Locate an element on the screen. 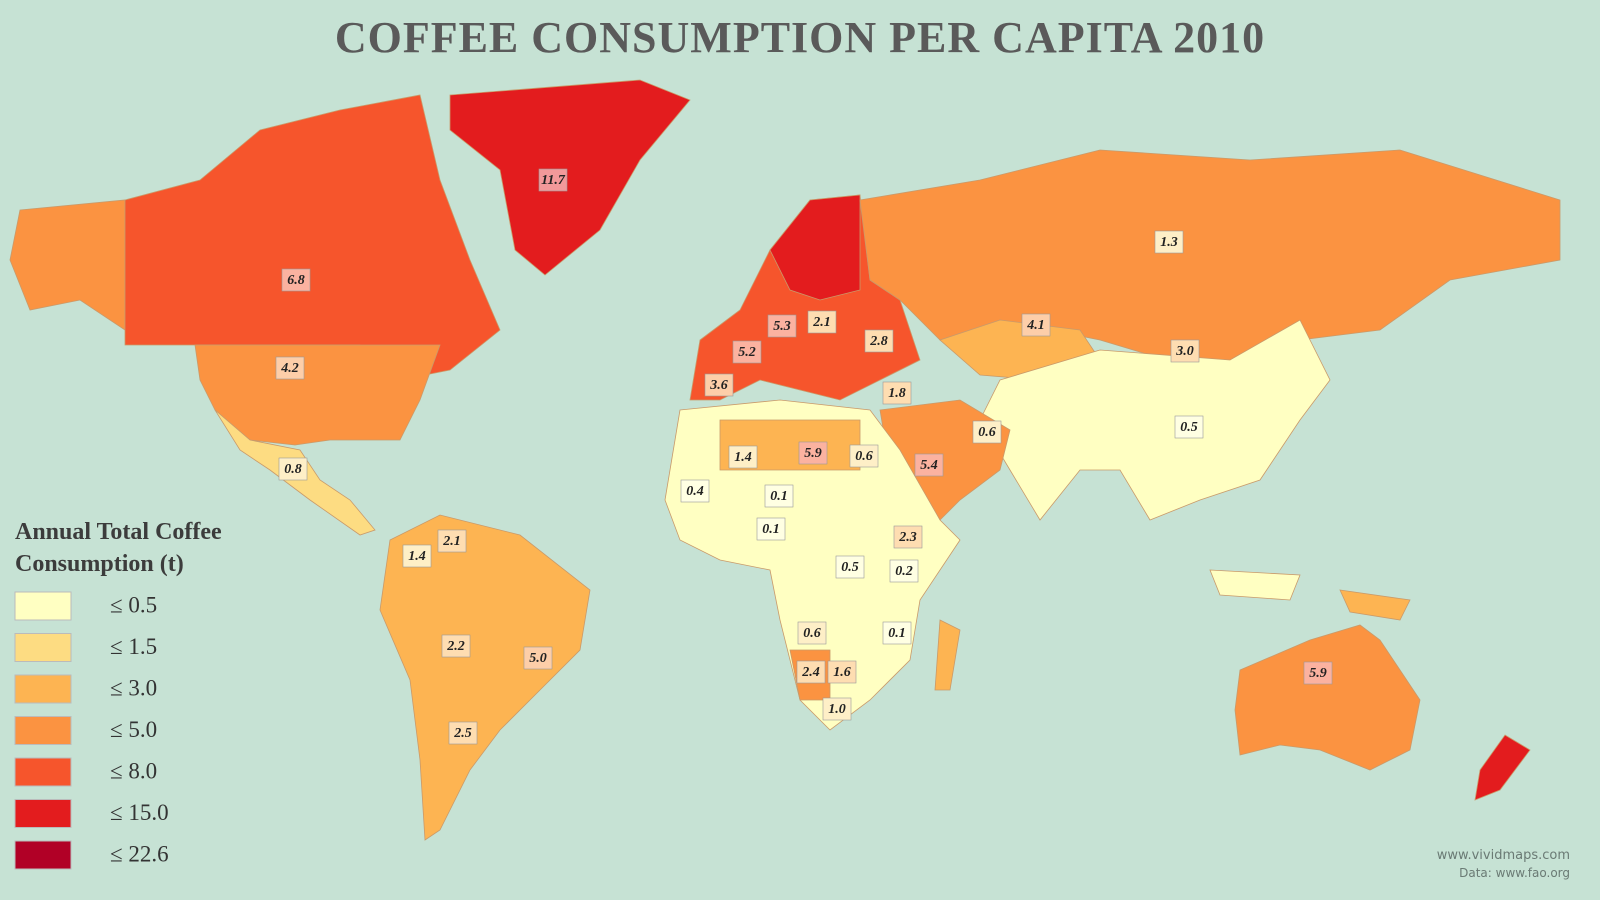 This screenshot has height=900, width=1600. label-text: 1.8 is located at coordinates (897, 393).